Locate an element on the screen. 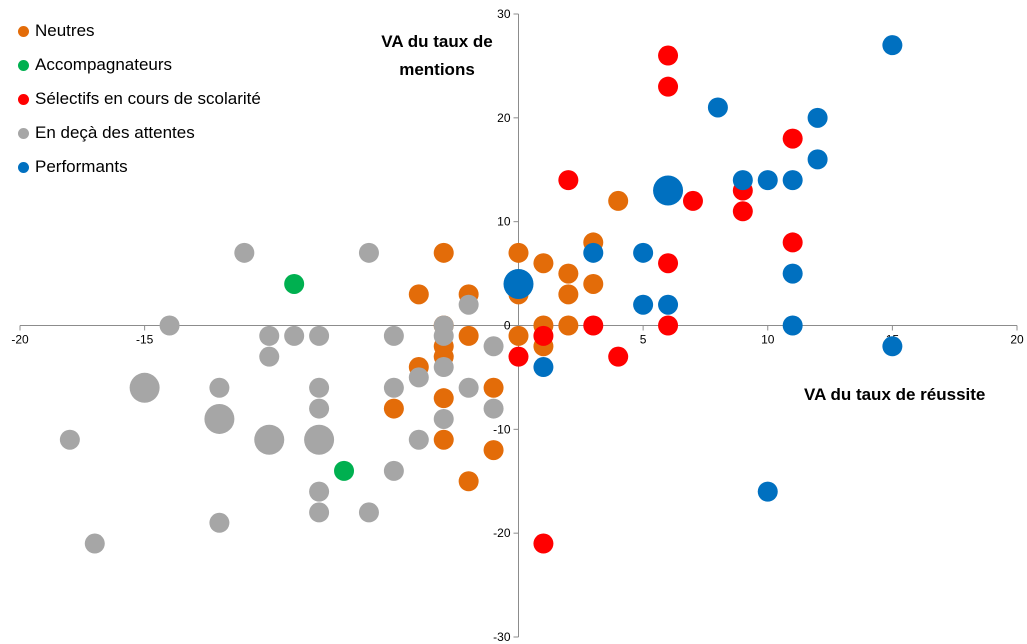  legend-item-accompagnateurs: Accompagnateurs is located at coordinates (139, 65).